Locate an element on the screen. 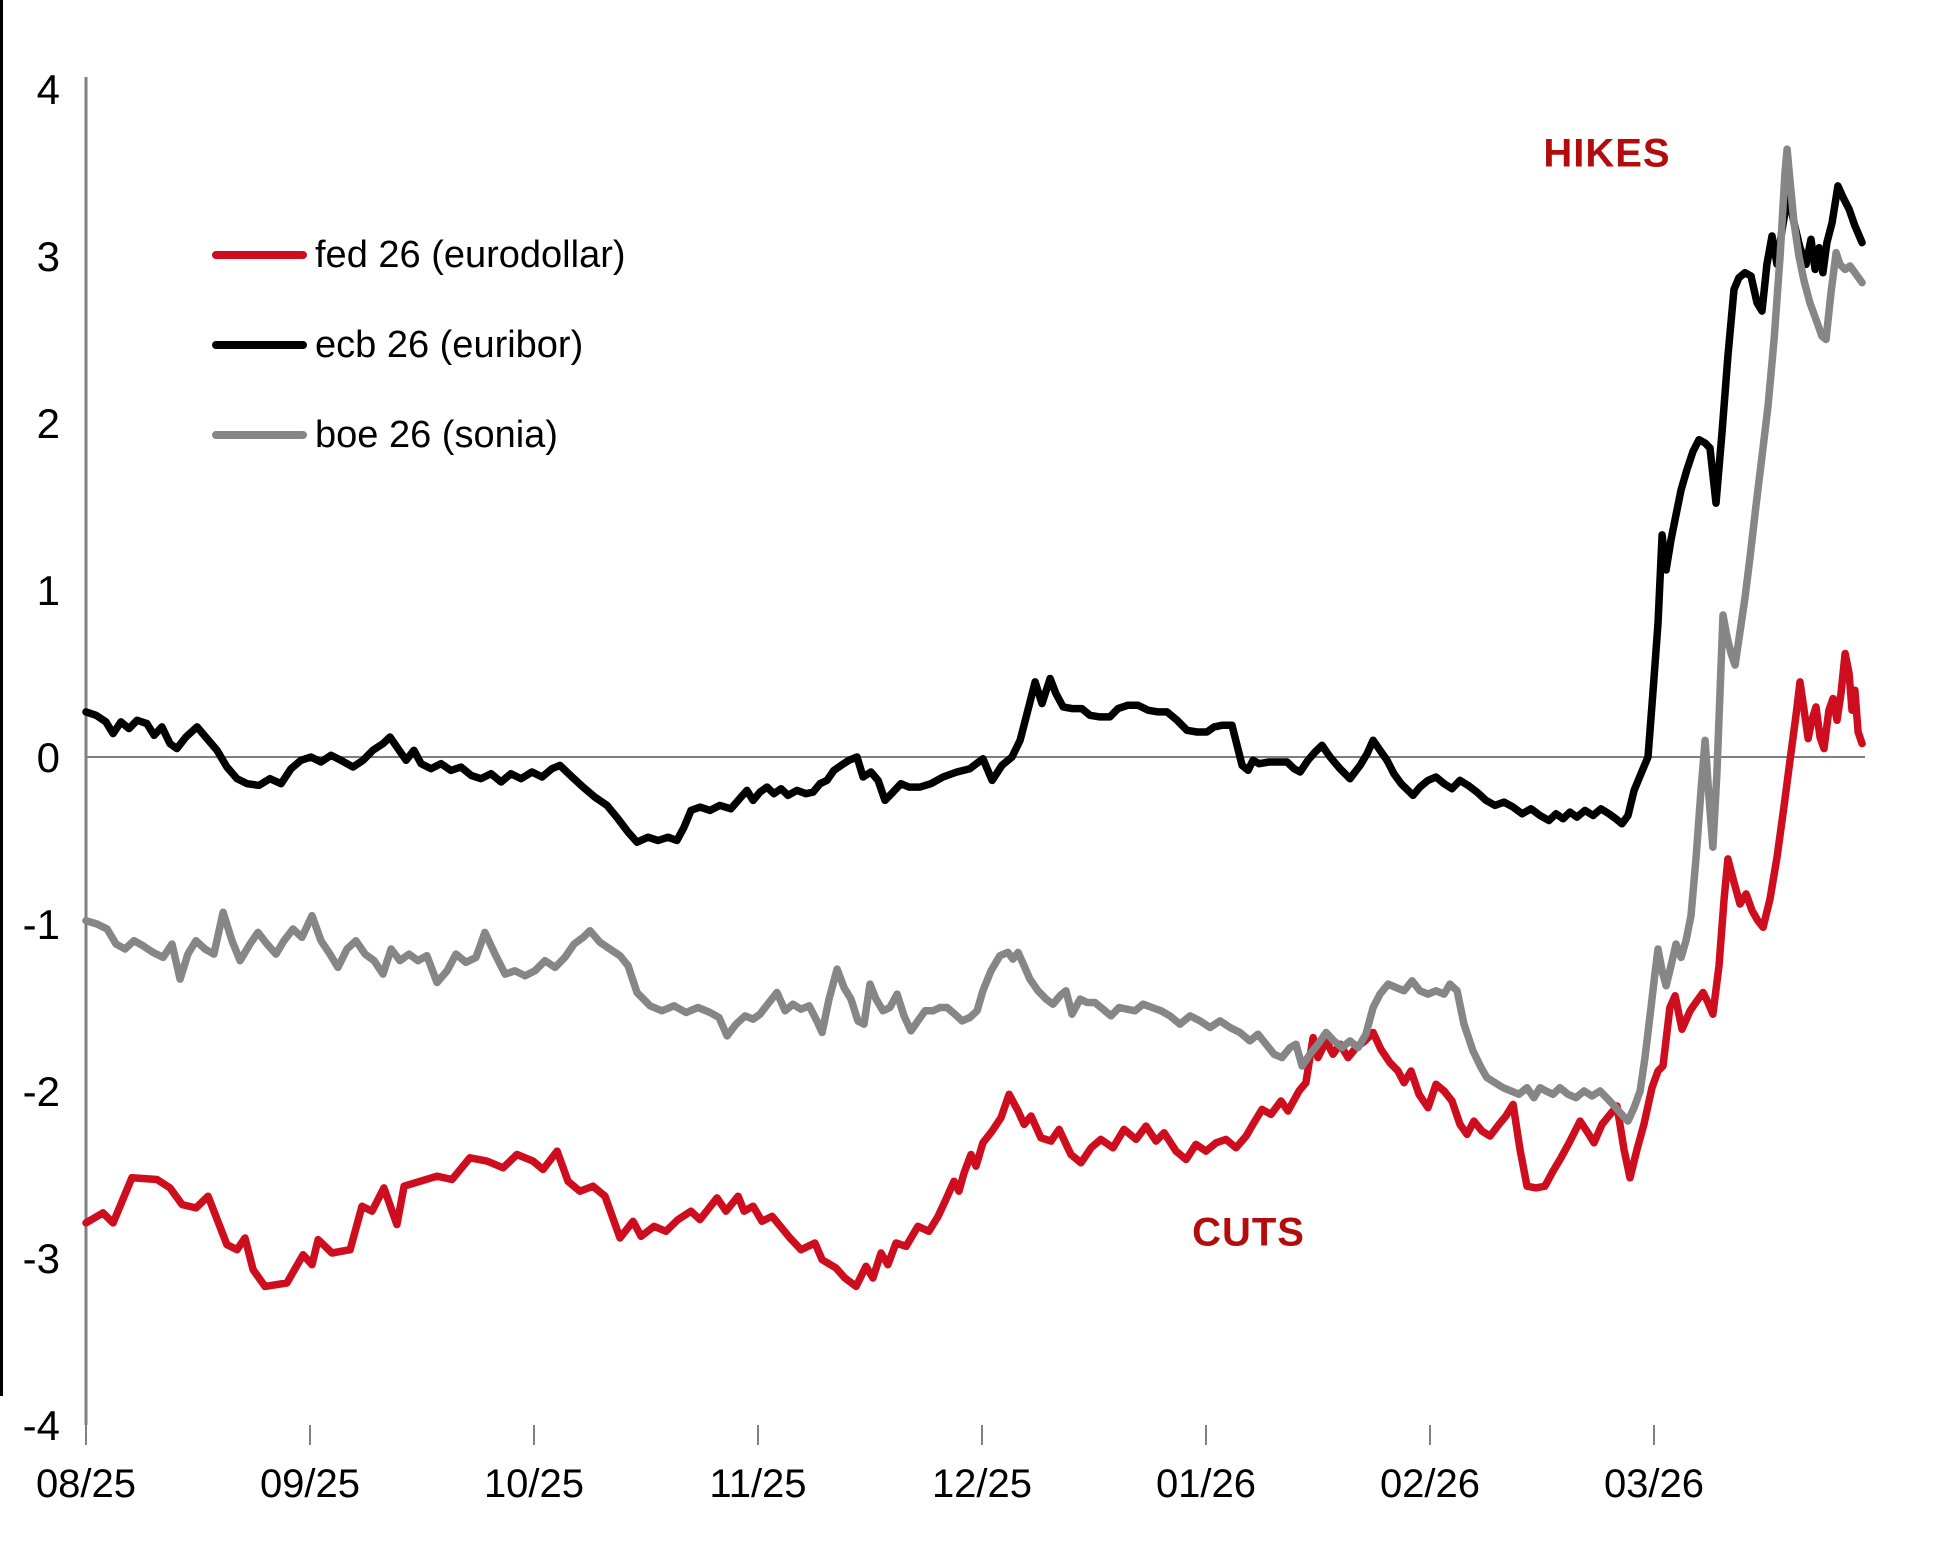 The height and width of the screenshot is (1559, 1940). y-tick-label: 3 is located at coordinates (48, 256).